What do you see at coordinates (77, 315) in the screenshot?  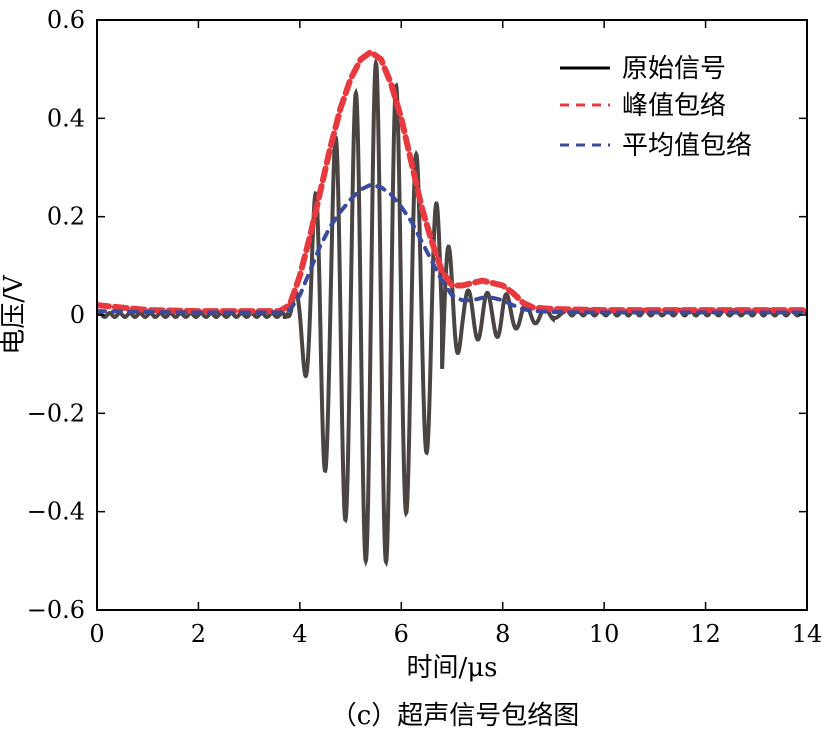 I see `y-tick-label: 0` at bounding box center [77, 315].